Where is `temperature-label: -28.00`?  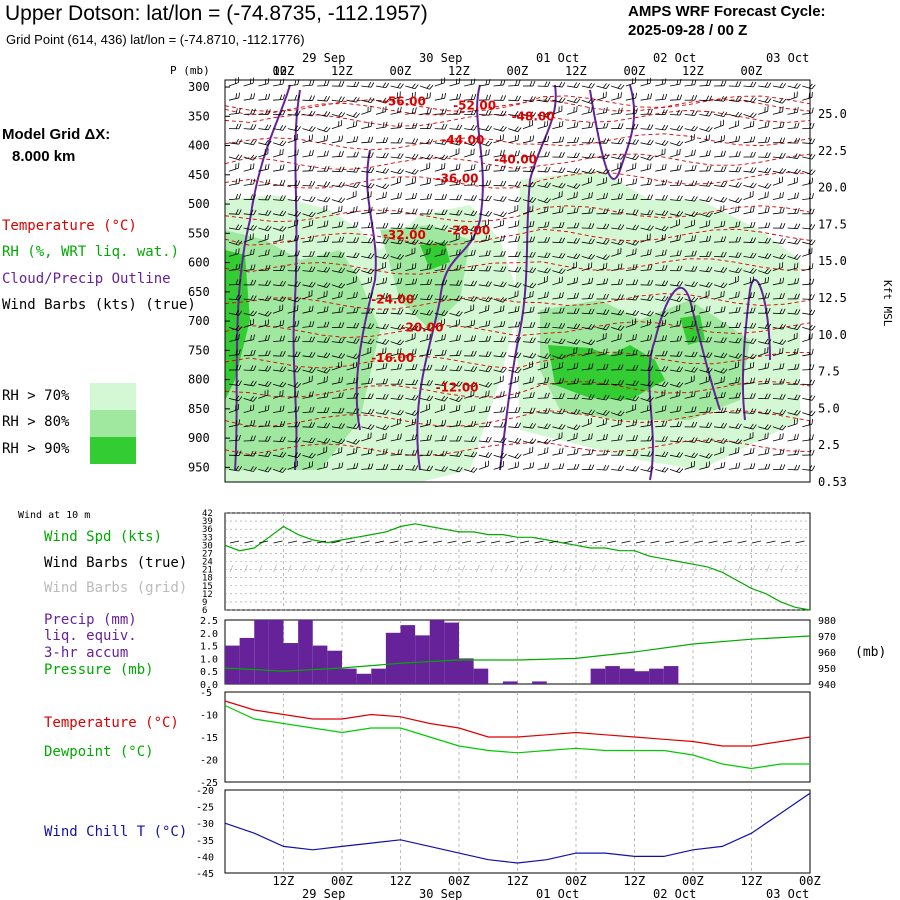 temperature-label: -28.00 is located at coordinates (468, 230).